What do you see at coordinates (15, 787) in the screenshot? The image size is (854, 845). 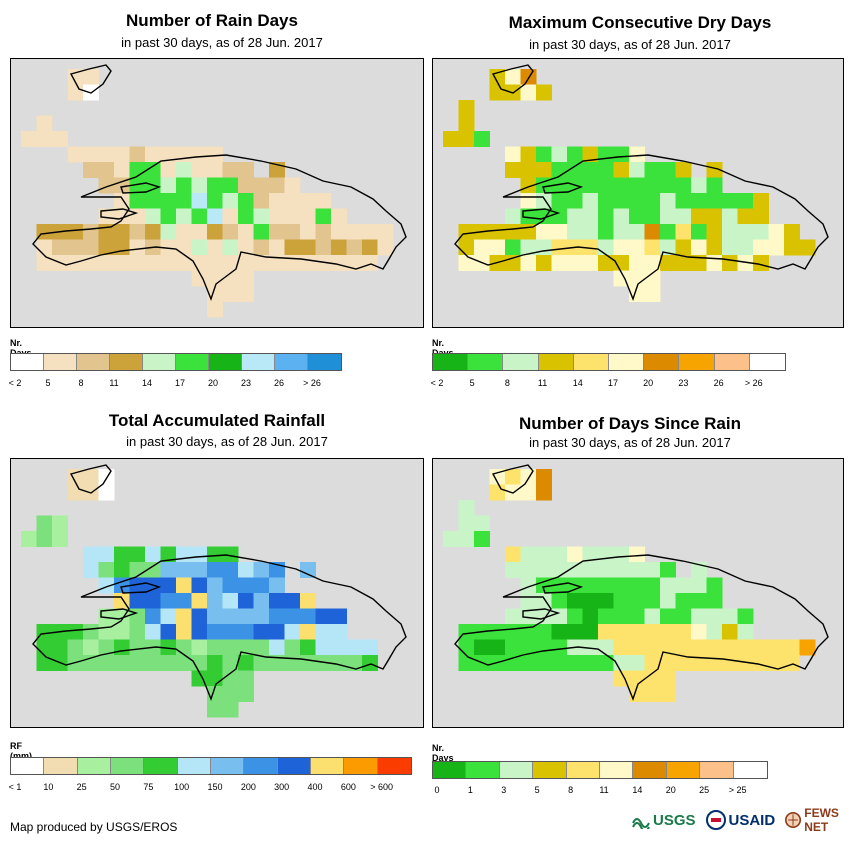 I see `legend-label: < 1` at bounding box center [15, 787].